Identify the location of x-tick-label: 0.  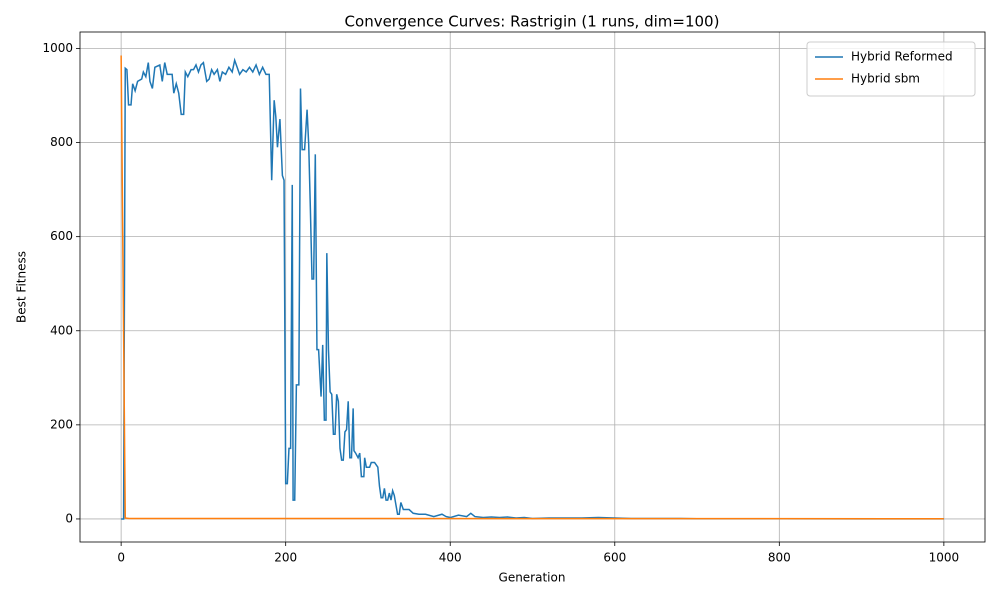
(121, 558).